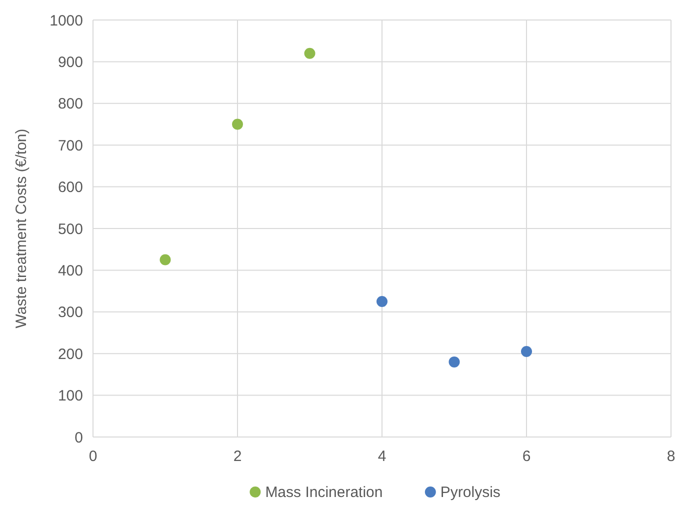  What do you see at coordinates (237, 456) in the screenshot?
I see `x-tick-label: 2` at bounding box center [237, 456].